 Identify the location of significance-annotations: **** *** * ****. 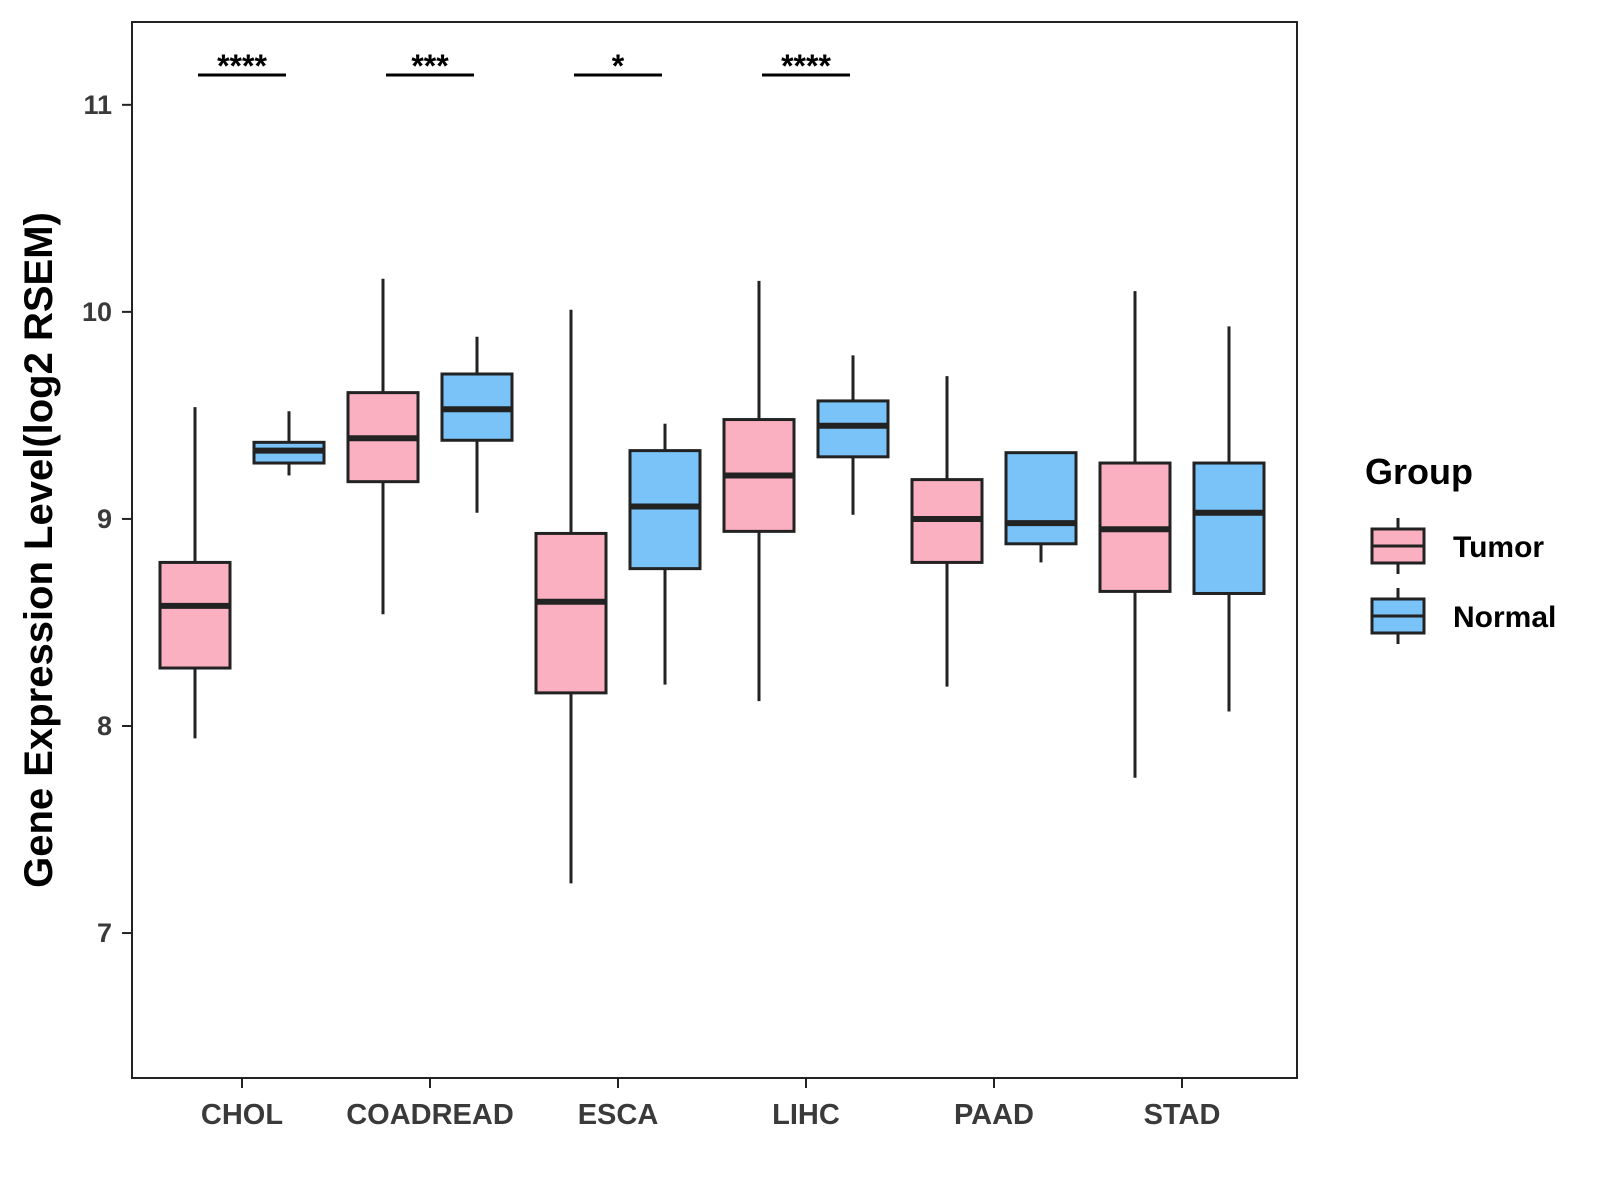
(524, 66).